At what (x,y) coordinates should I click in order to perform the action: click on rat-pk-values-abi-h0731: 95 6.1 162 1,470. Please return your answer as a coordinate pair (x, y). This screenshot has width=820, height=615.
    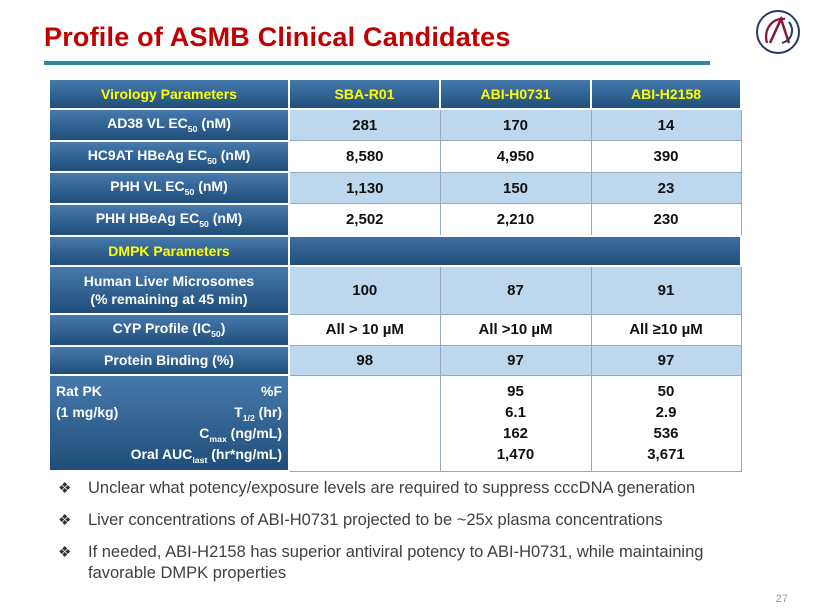
    Looking at the image, I should click on (515, 423).